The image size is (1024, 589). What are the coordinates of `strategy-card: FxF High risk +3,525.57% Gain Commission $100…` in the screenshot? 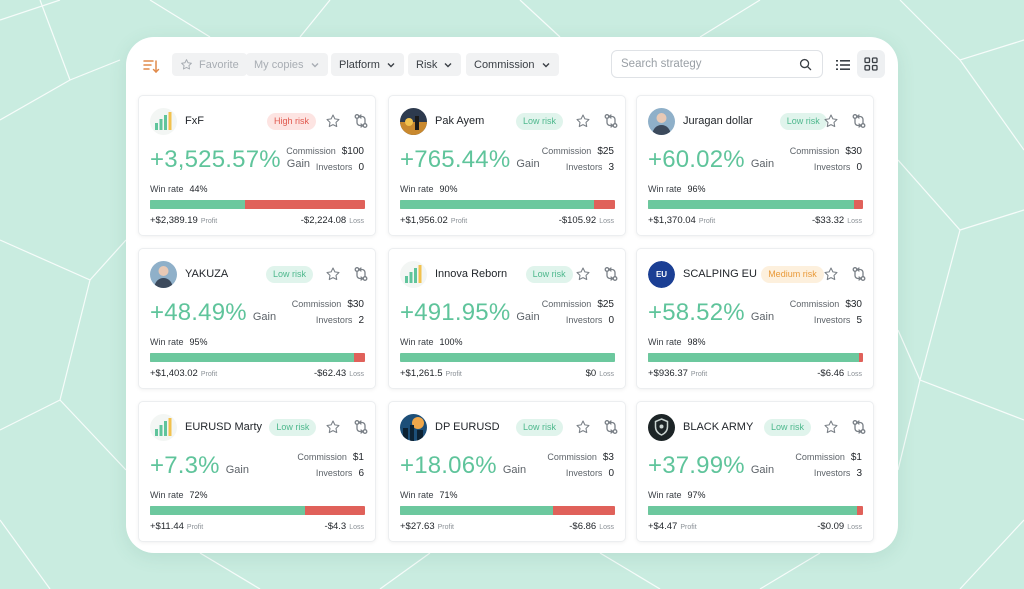 It's located at (257, 165).